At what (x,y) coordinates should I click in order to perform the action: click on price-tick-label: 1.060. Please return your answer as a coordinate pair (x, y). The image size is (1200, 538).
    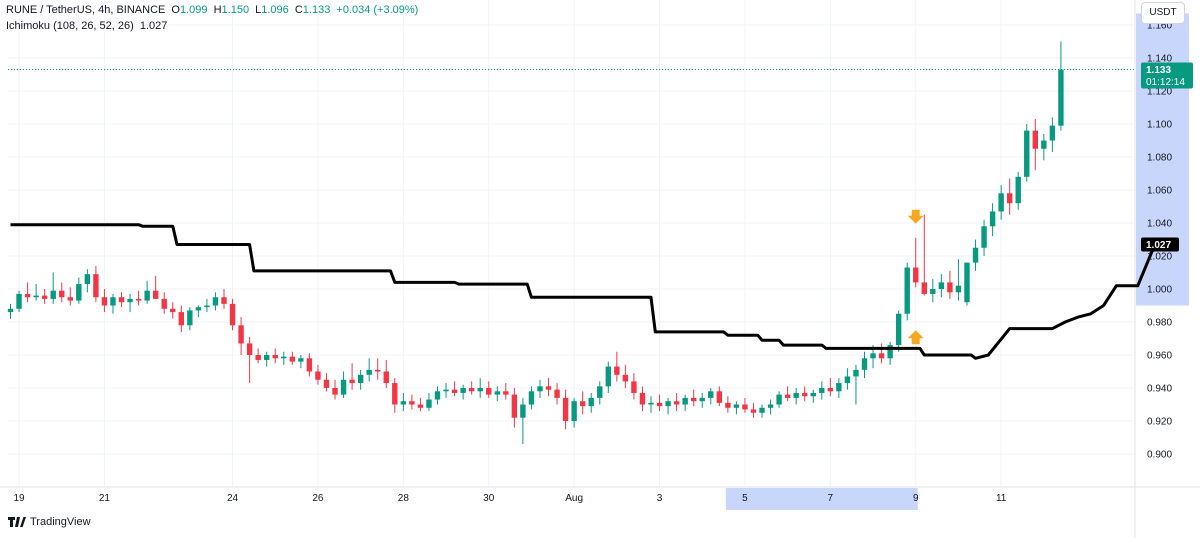
    Looking at the image, I should click on (1159, 191).